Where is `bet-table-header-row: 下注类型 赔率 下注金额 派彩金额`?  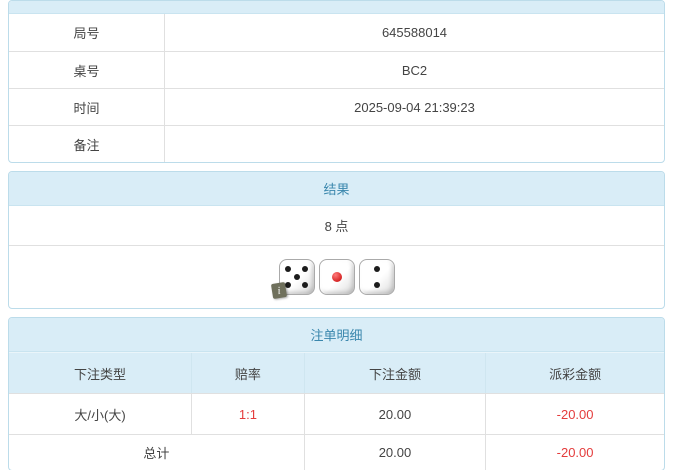
bet-table-header-row: 下注类型 赔率 下注金额 派彩金额 is located at coordinates (336, 372).